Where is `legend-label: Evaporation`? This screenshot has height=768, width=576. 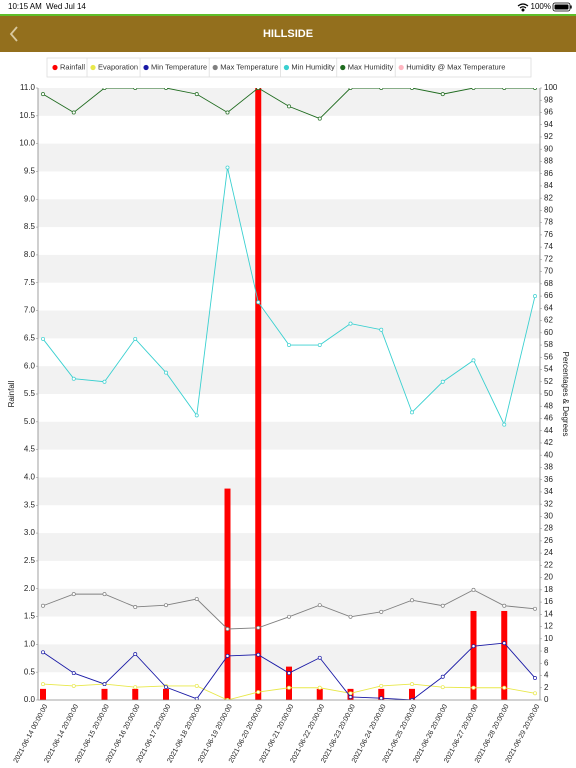 legend-label: Evaporation is located at coordinates (118, 66).